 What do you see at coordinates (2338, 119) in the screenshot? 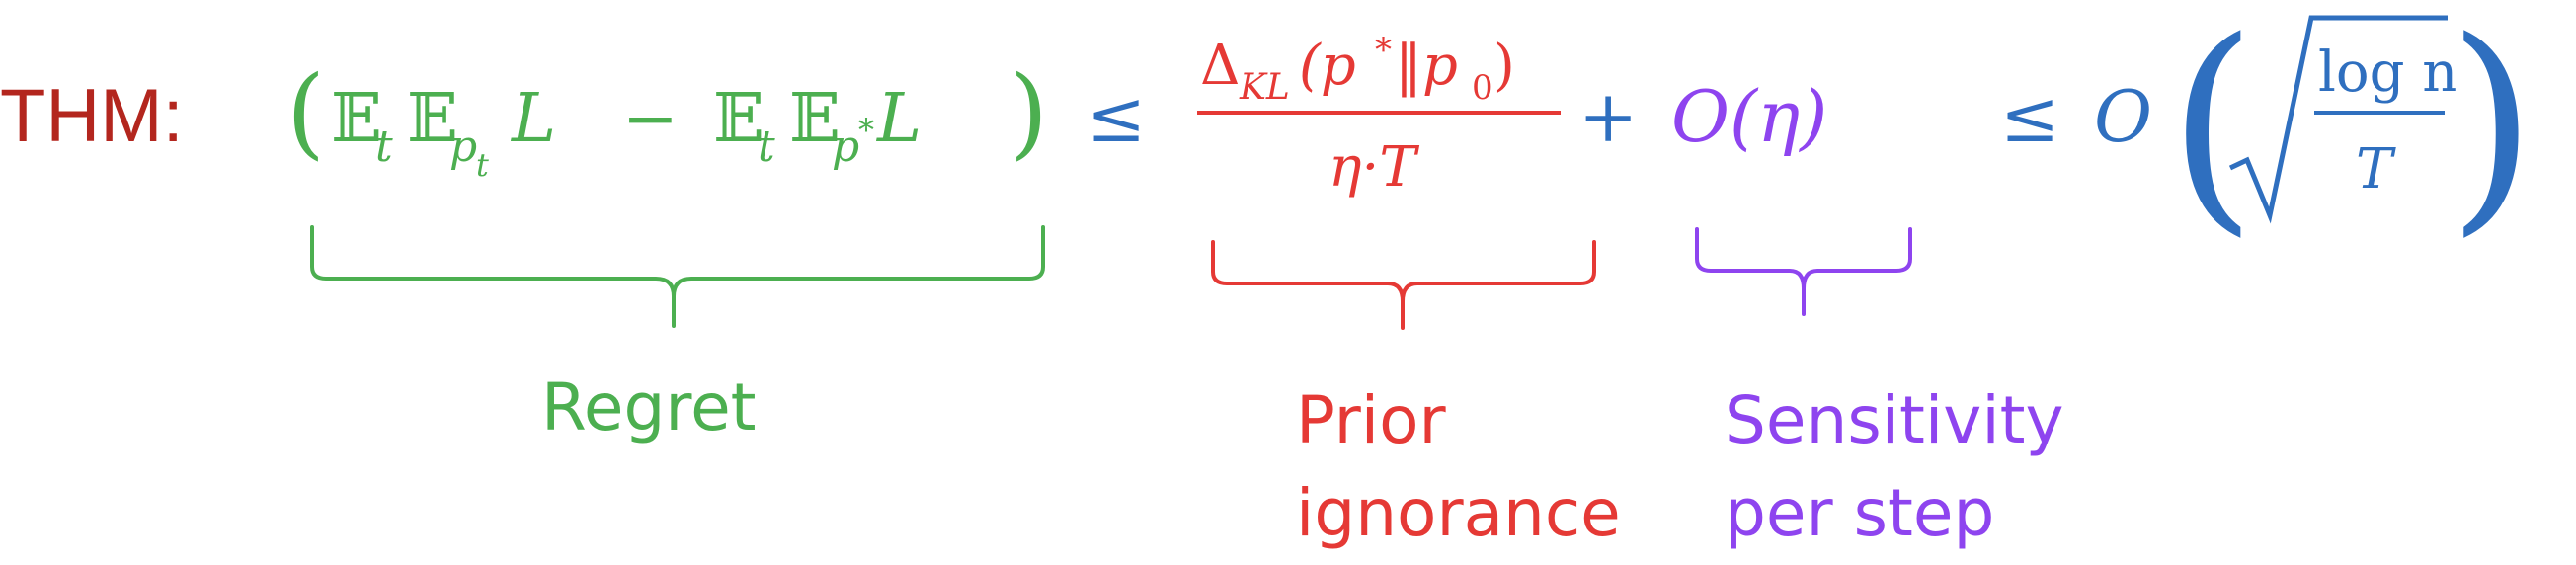
I see `square-root-sign` at bounding box center [2338, 119].